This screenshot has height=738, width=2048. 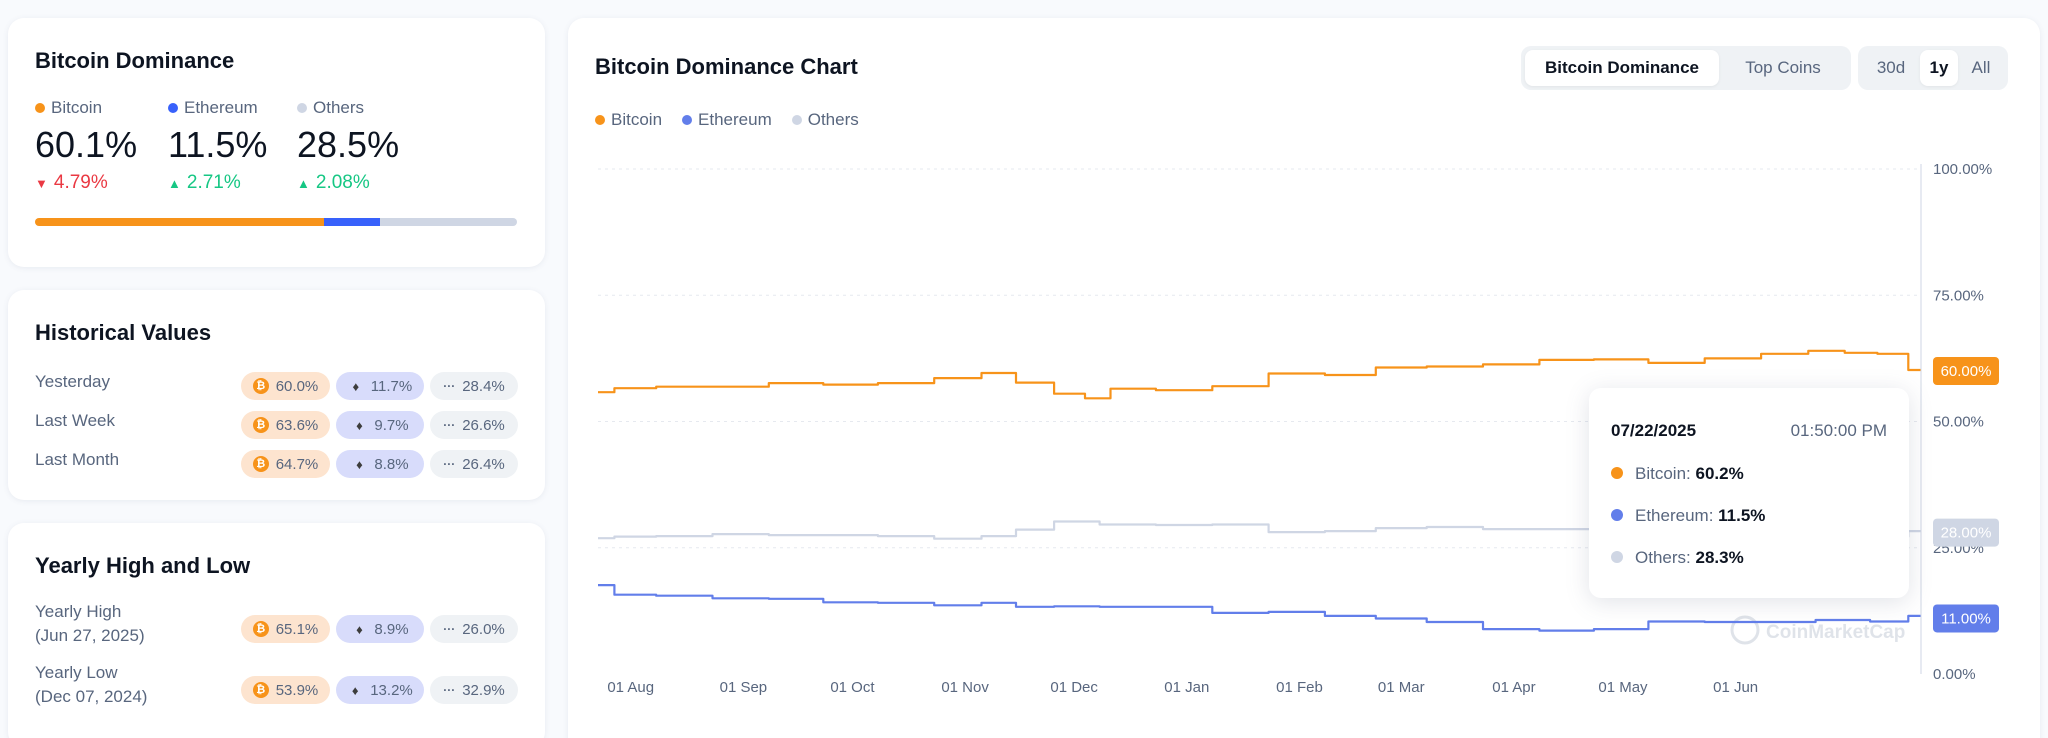 I want to click on legend-dot-bitcoin, so click(x=600, y=120).